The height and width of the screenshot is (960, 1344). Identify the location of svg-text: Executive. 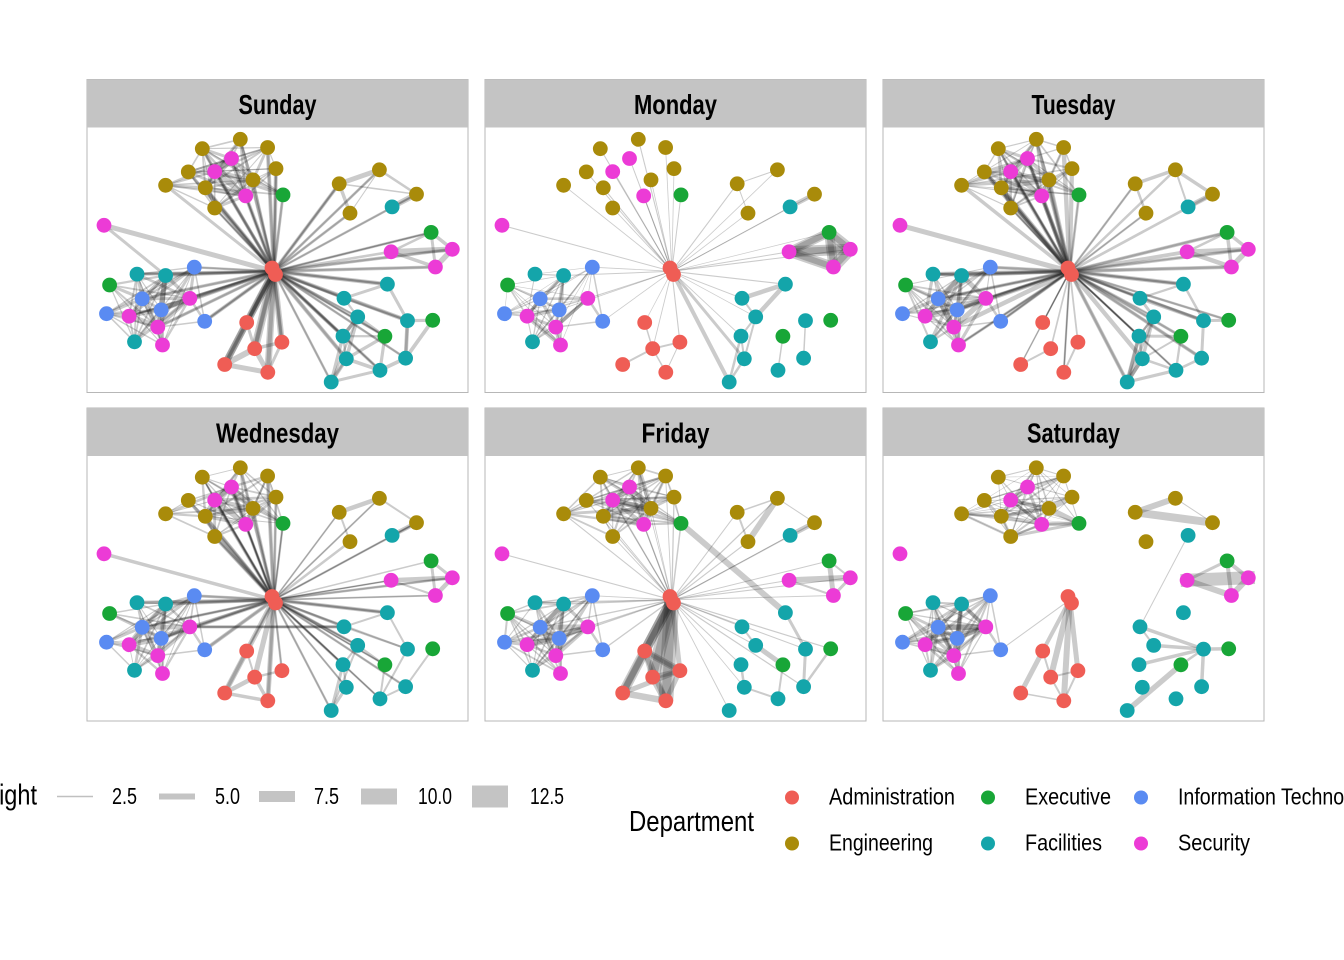
(1068, 797).